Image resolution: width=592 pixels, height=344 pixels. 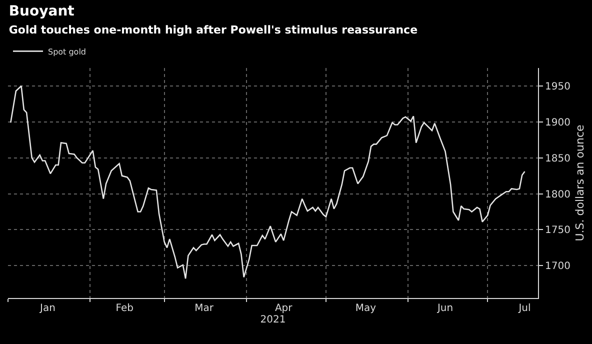 What do you see at coordinates (125, 308) in the screenshot?
I see `x-tick-label: Feb` at bounding box center [125, 308].